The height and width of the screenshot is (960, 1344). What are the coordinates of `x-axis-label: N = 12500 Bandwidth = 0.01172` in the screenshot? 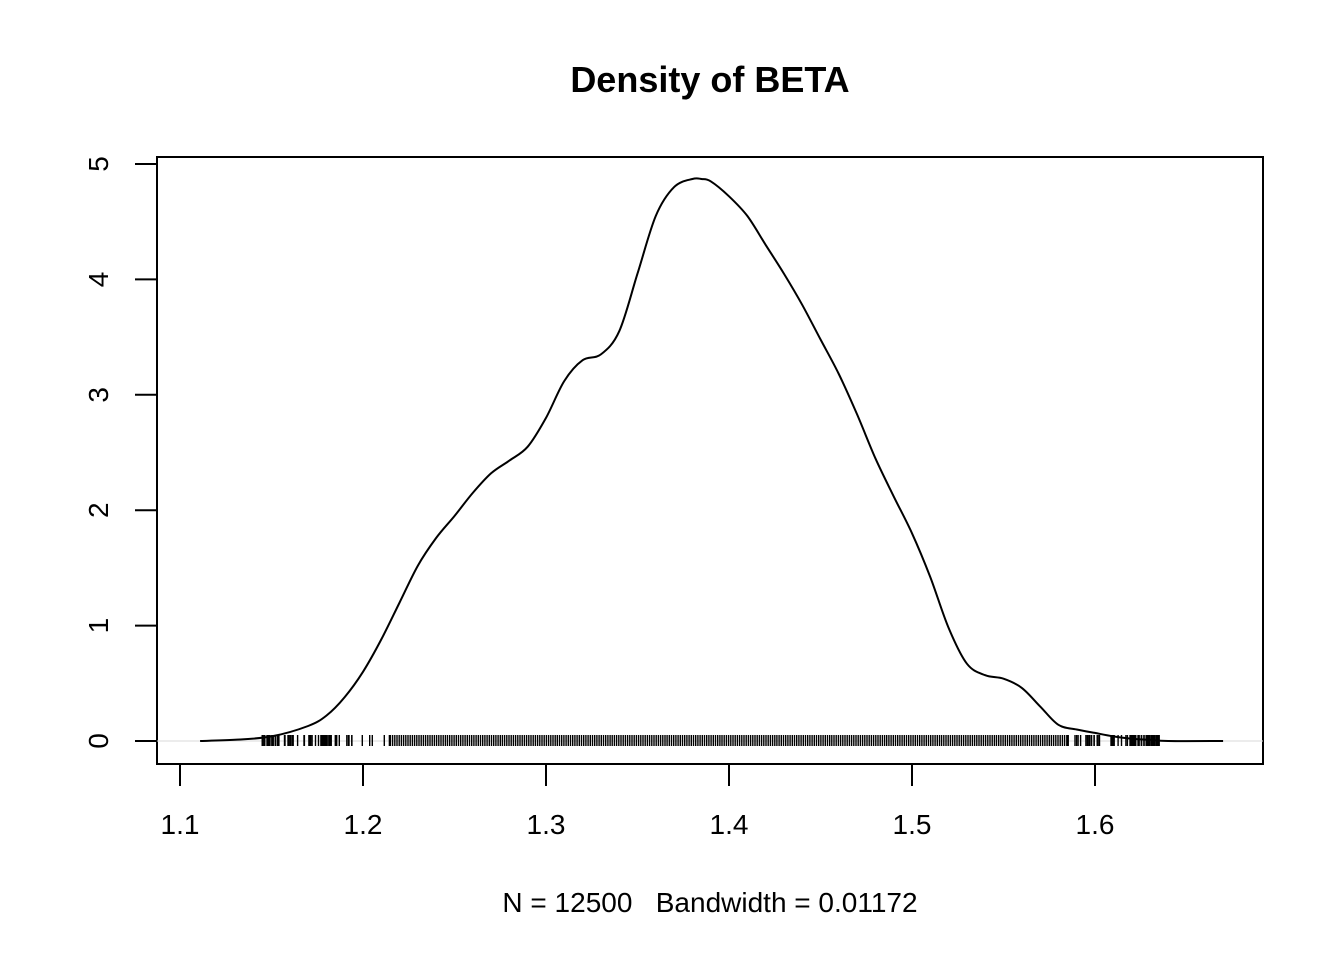 It's located at (709, 902).